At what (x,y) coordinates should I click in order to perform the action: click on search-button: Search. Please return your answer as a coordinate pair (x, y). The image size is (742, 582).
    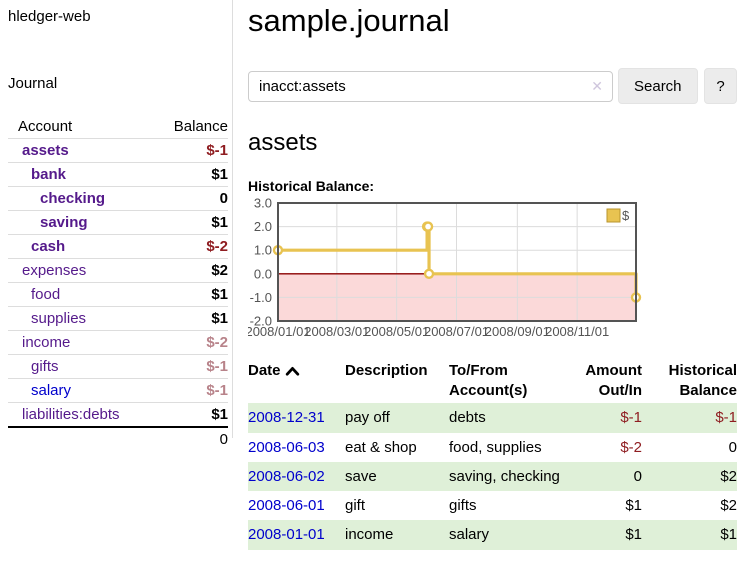
    Looking at the image, I should click on (658, 86).